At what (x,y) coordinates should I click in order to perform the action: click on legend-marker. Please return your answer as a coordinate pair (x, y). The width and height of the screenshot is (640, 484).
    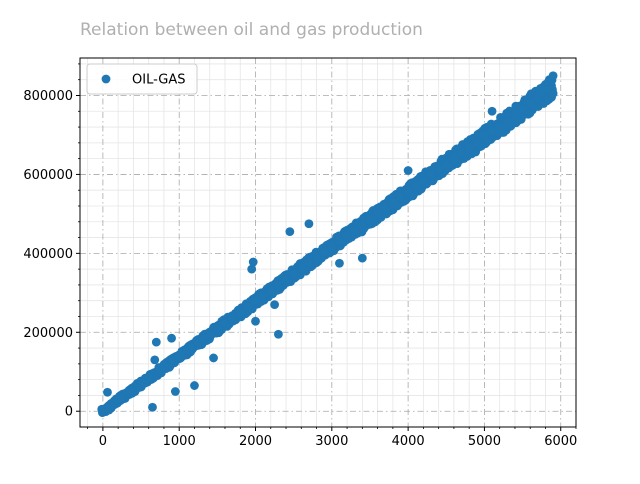
    Looking at the image, I should click on (106, 79).